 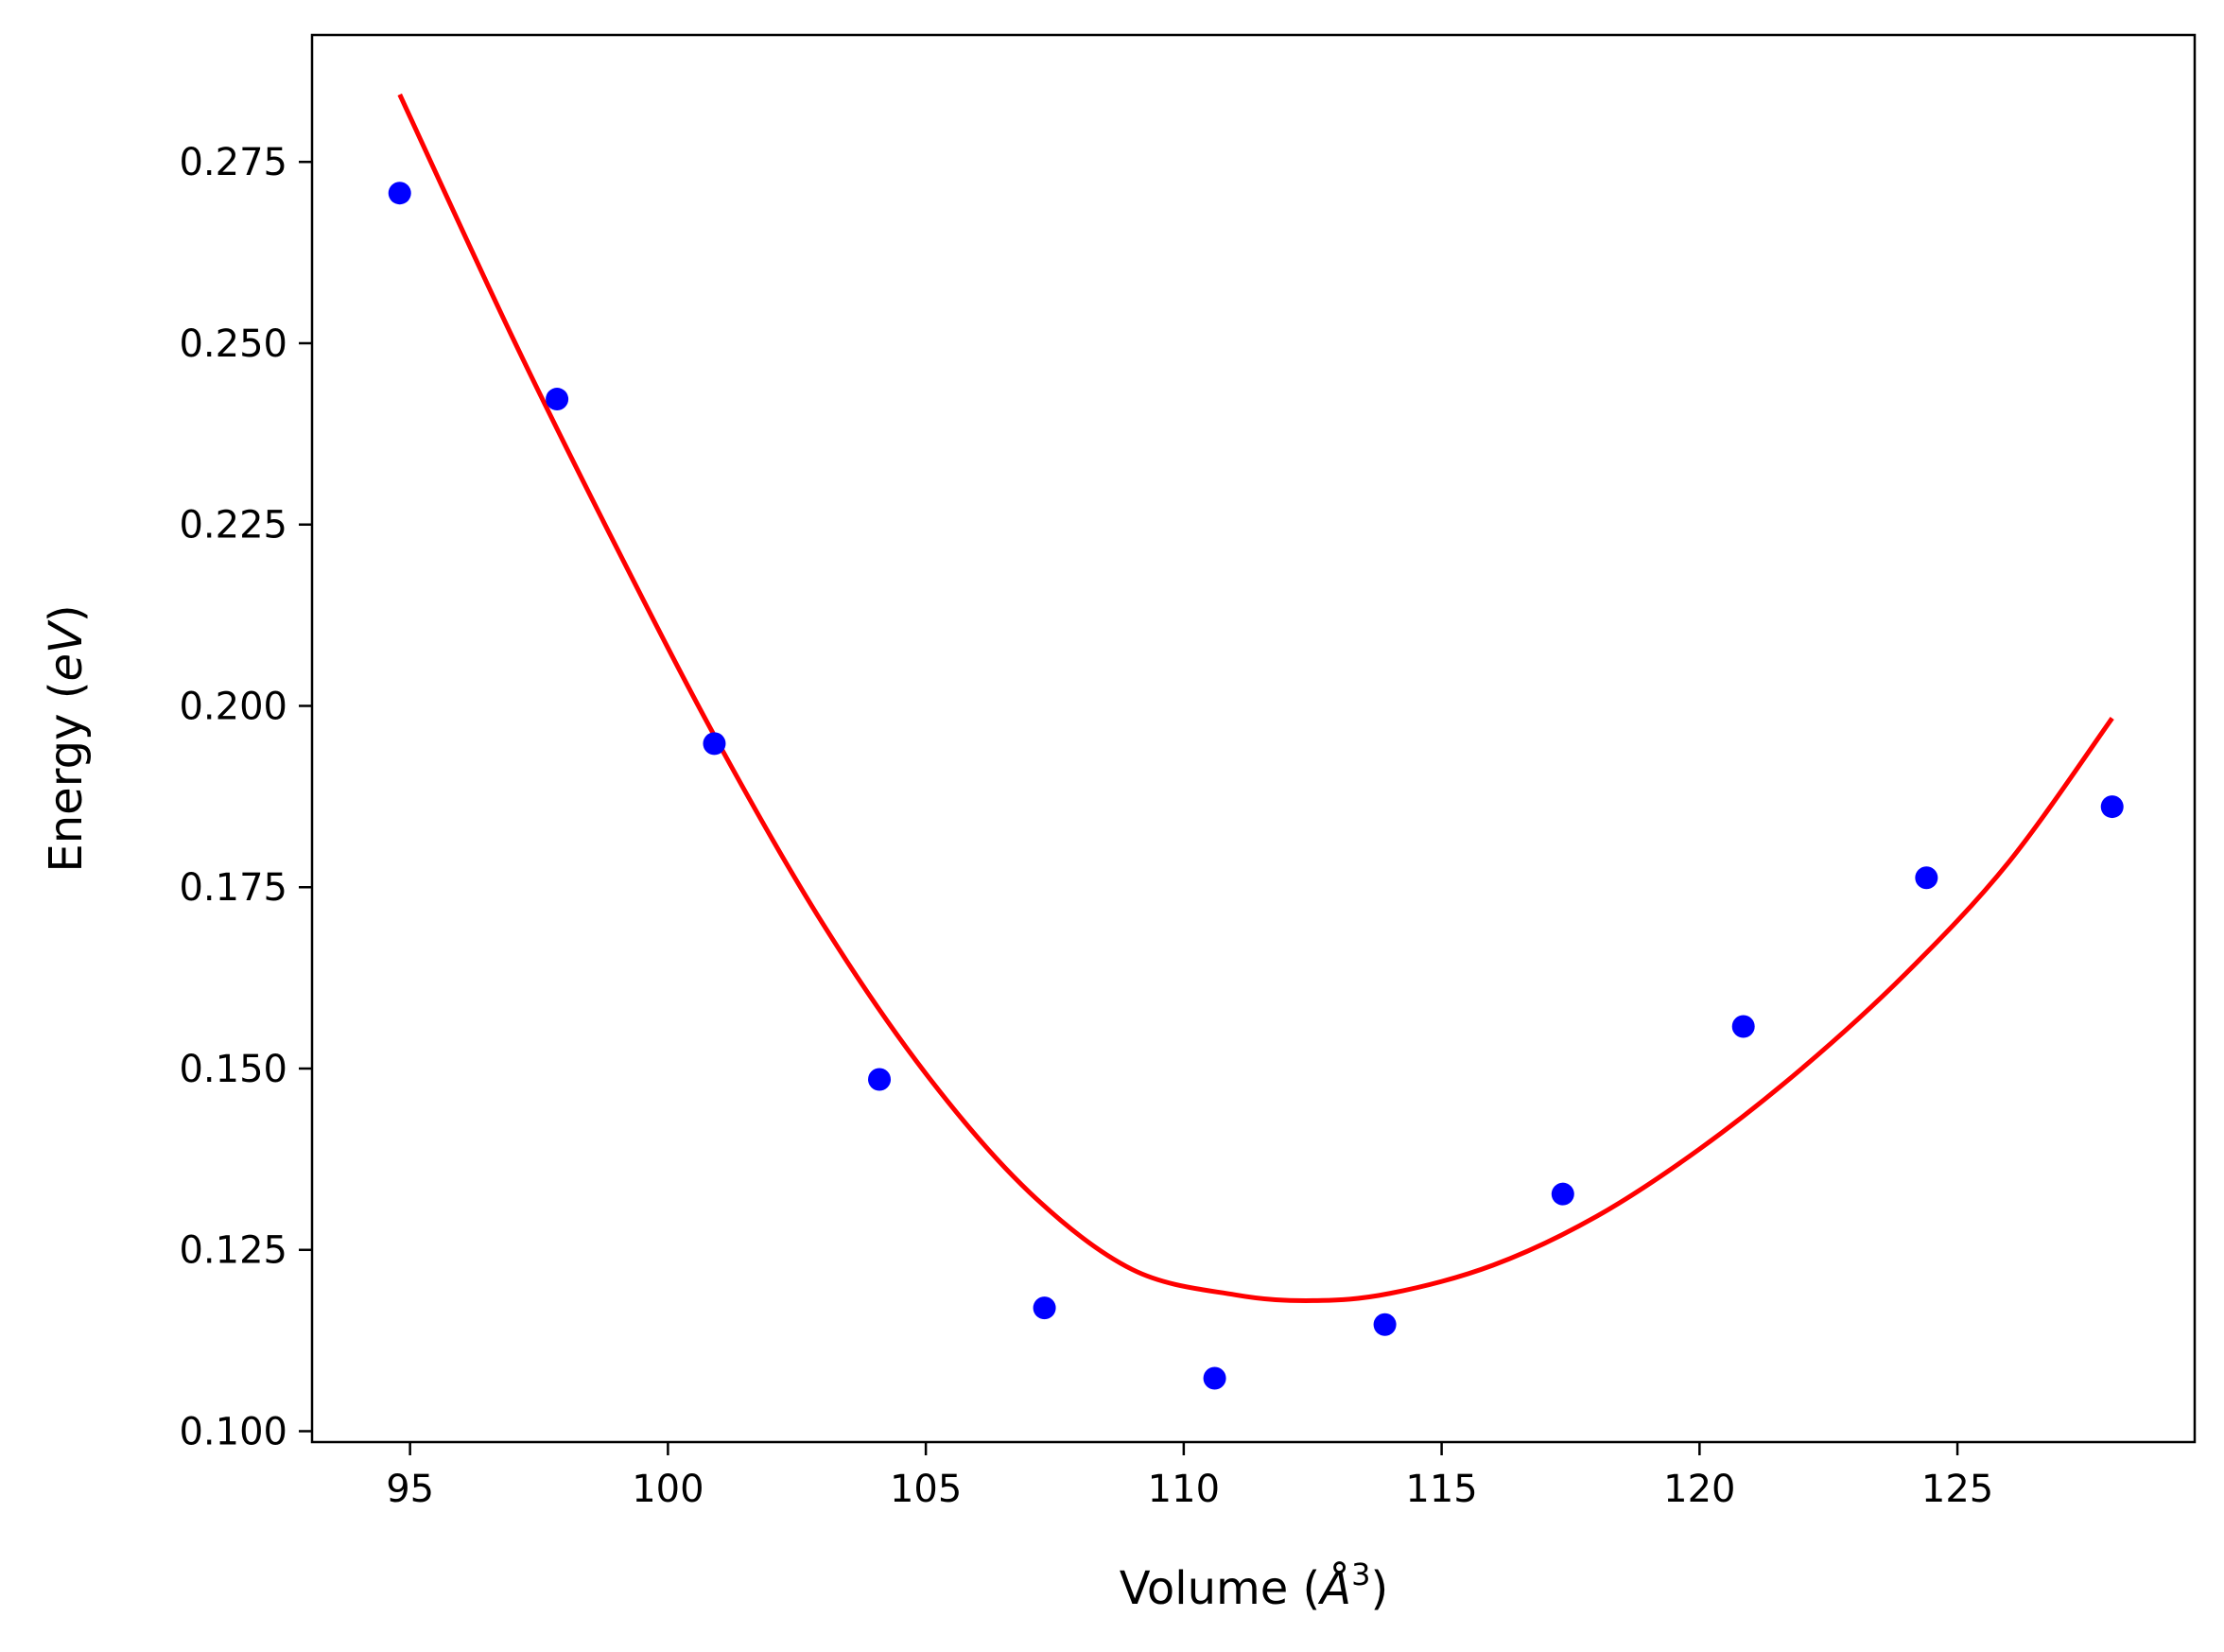 I want to click on x-tick-label: 105, so click(x=926, y=1490).